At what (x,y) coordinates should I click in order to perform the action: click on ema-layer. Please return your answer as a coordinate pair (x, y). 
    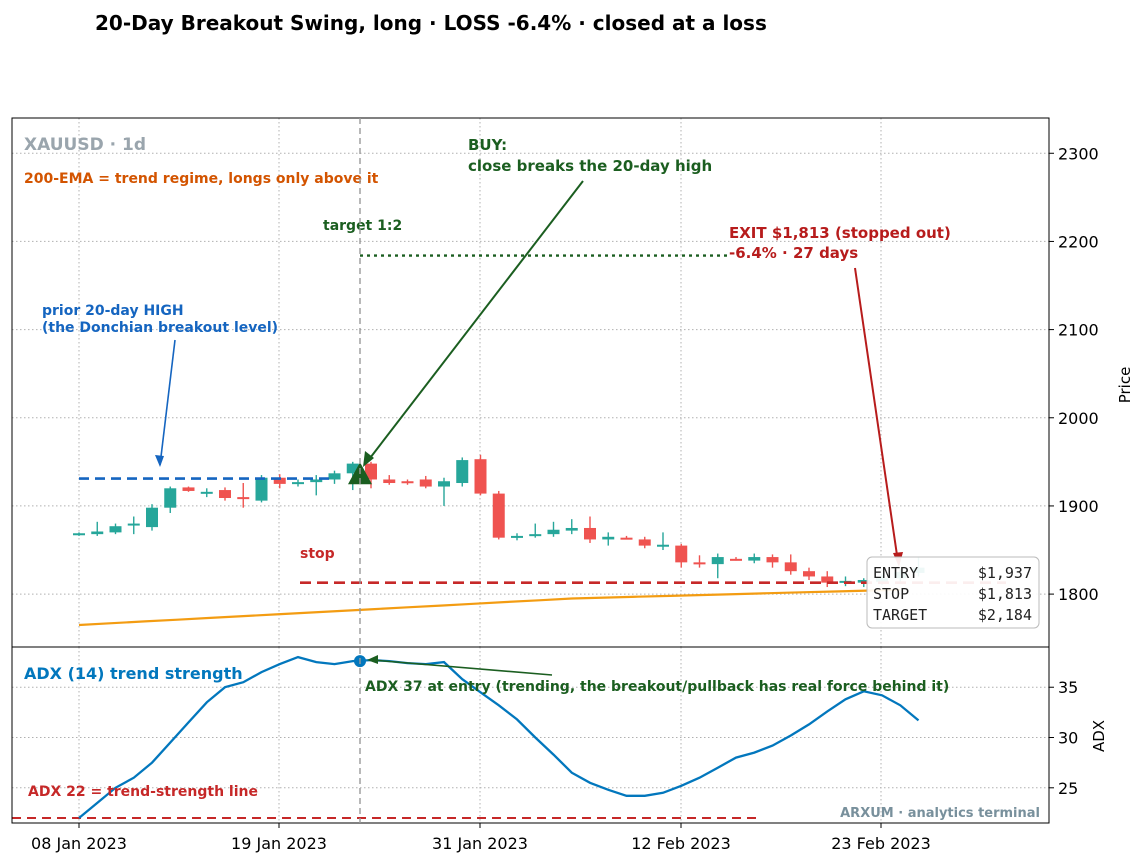
    Looking at the image, I should click on (489, 607).